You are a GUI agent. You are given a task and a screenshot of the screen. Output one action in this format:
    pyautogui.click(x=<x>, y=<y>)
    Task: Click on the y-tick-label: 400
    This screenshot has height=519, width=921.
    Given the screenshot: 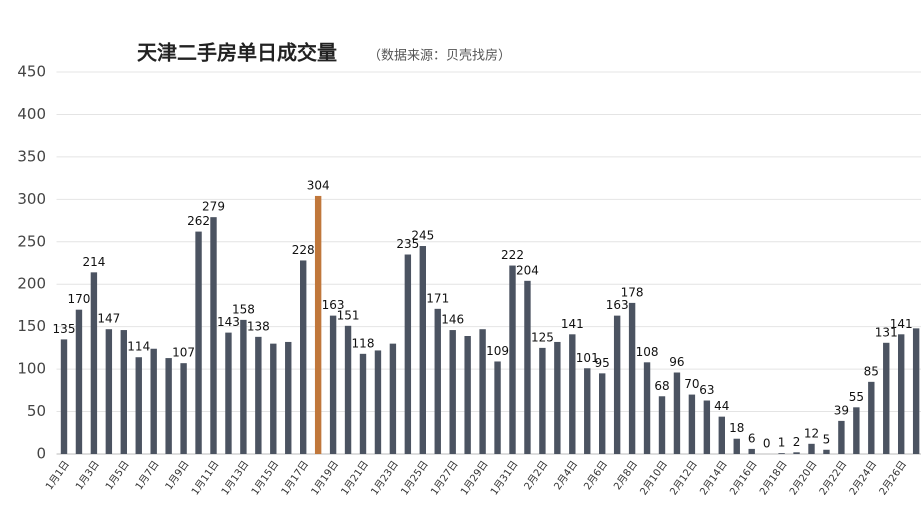 What is the action you would take?
    pyautogui.click(x=31, y=114)
    